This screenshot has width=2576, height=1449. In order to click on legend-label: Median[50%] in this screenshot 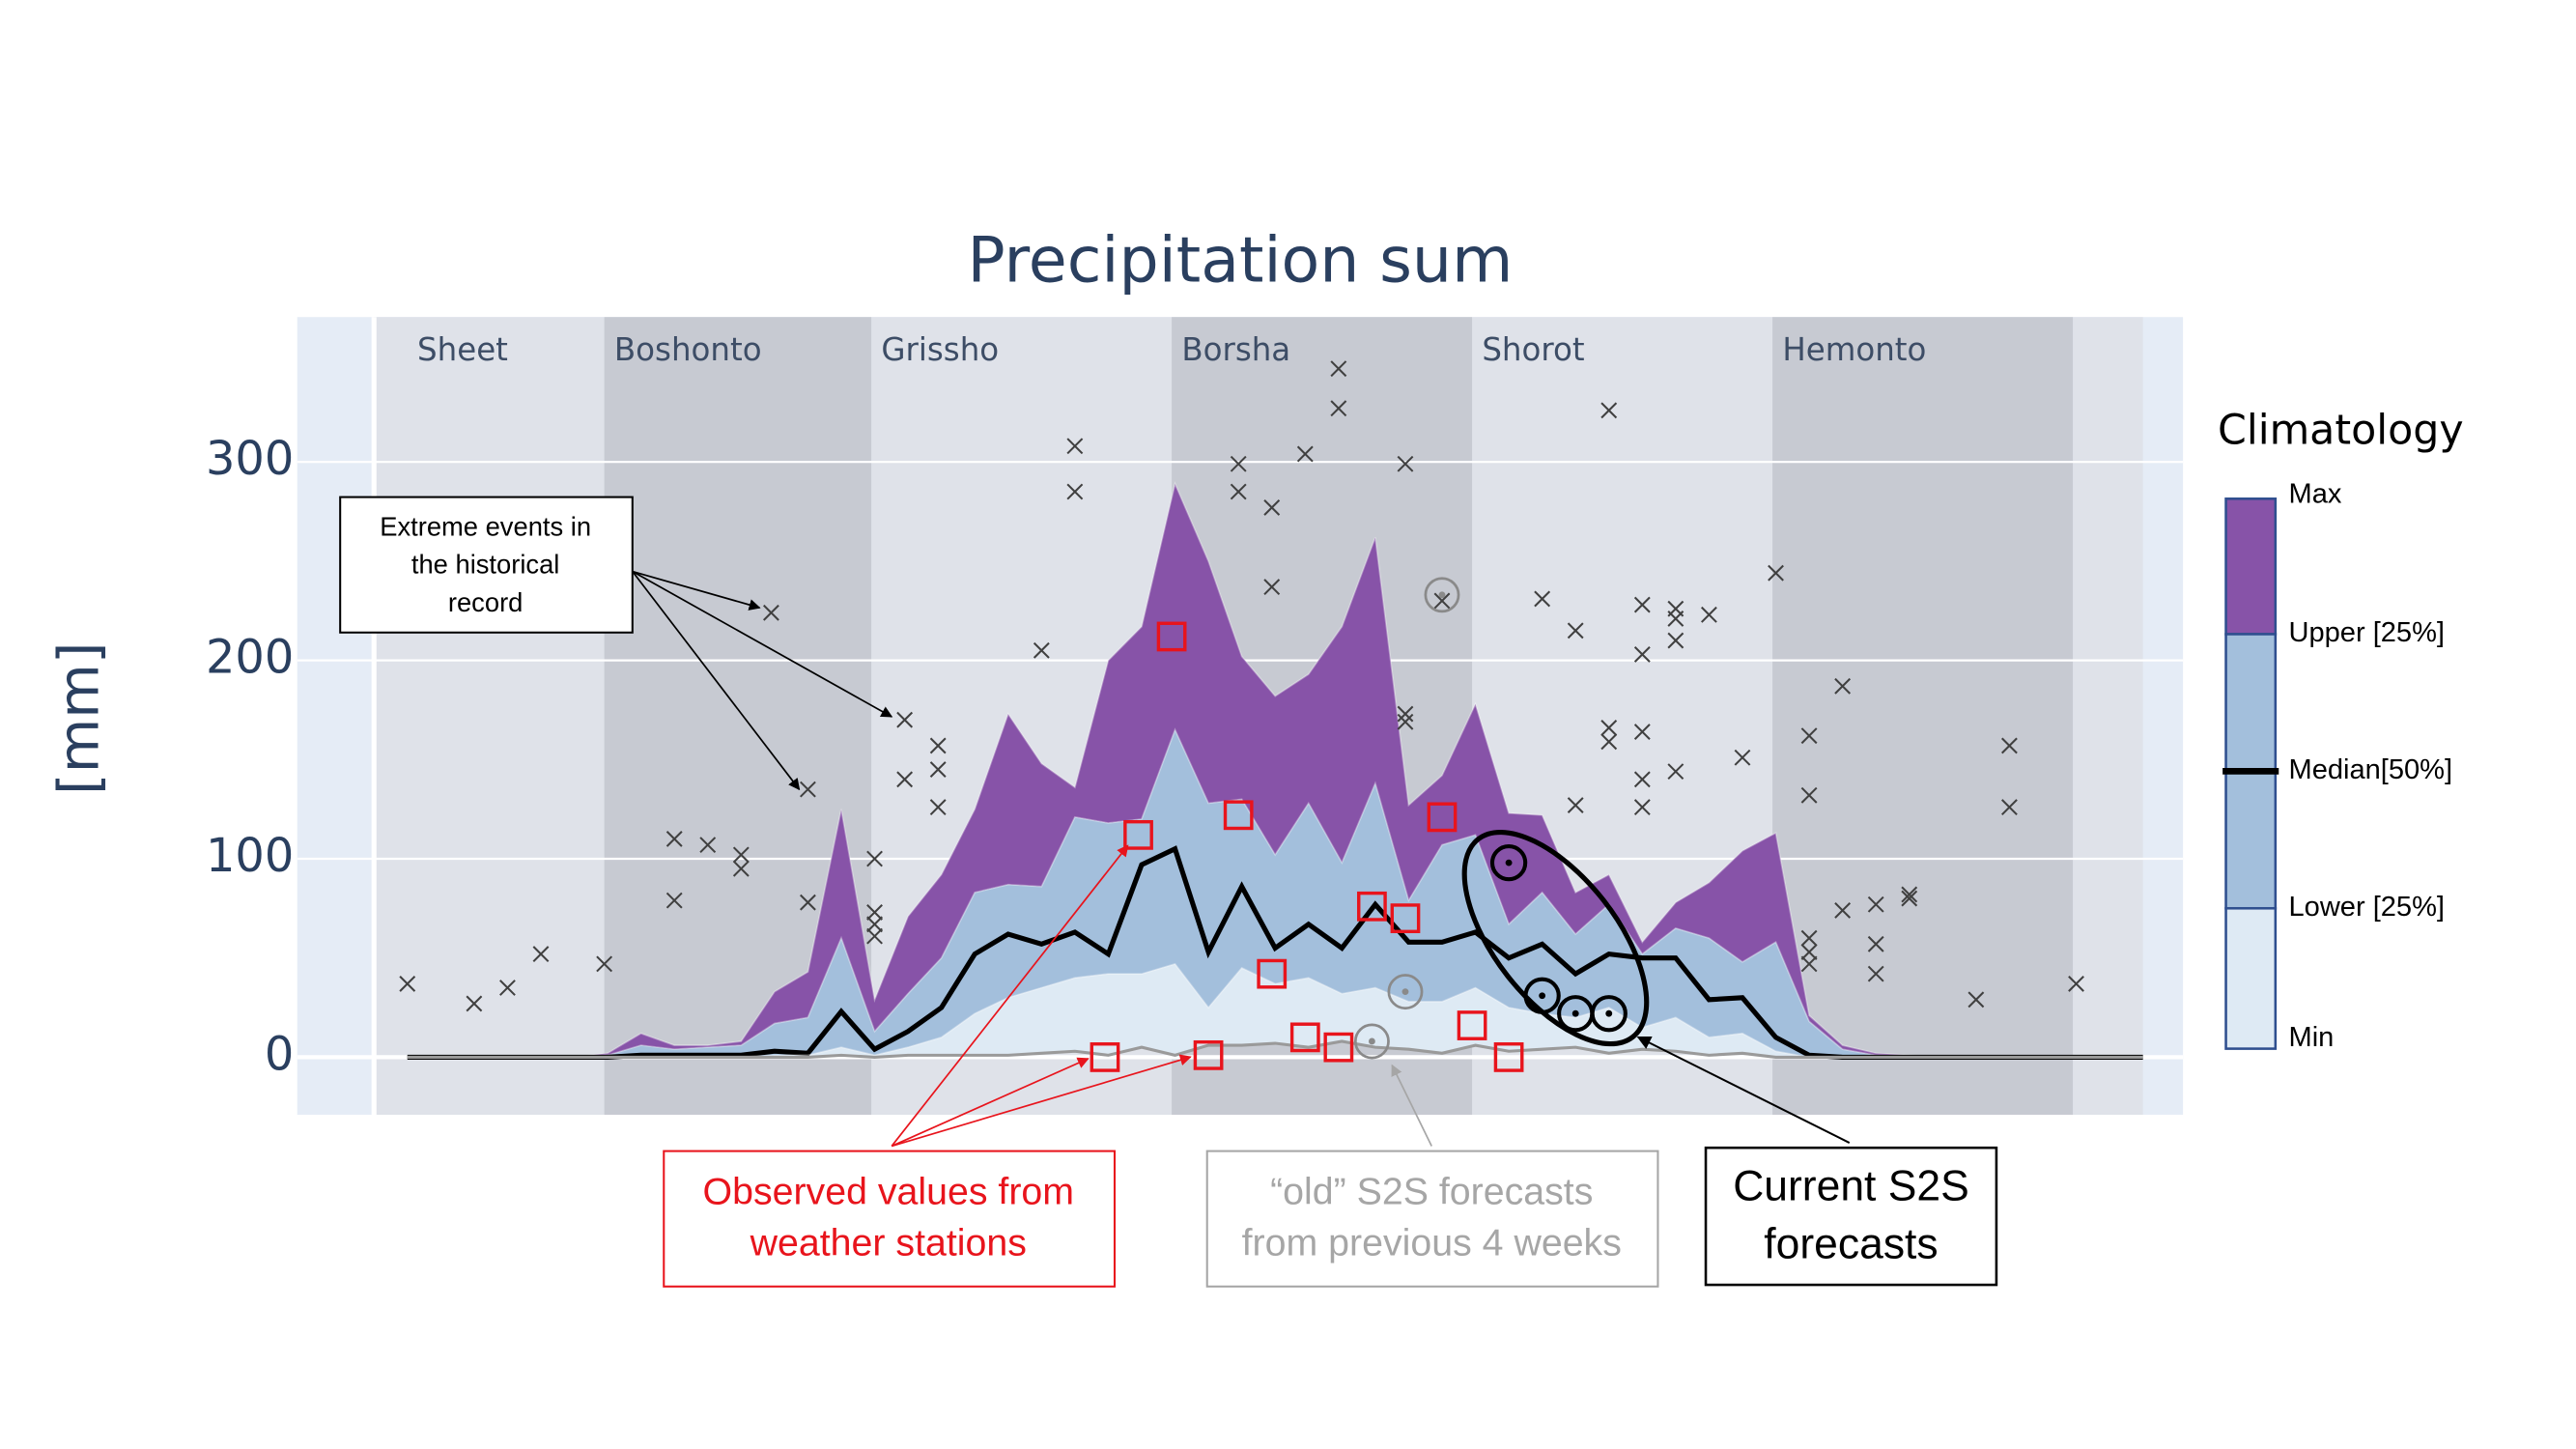, I will do `click(2371, 769)`.